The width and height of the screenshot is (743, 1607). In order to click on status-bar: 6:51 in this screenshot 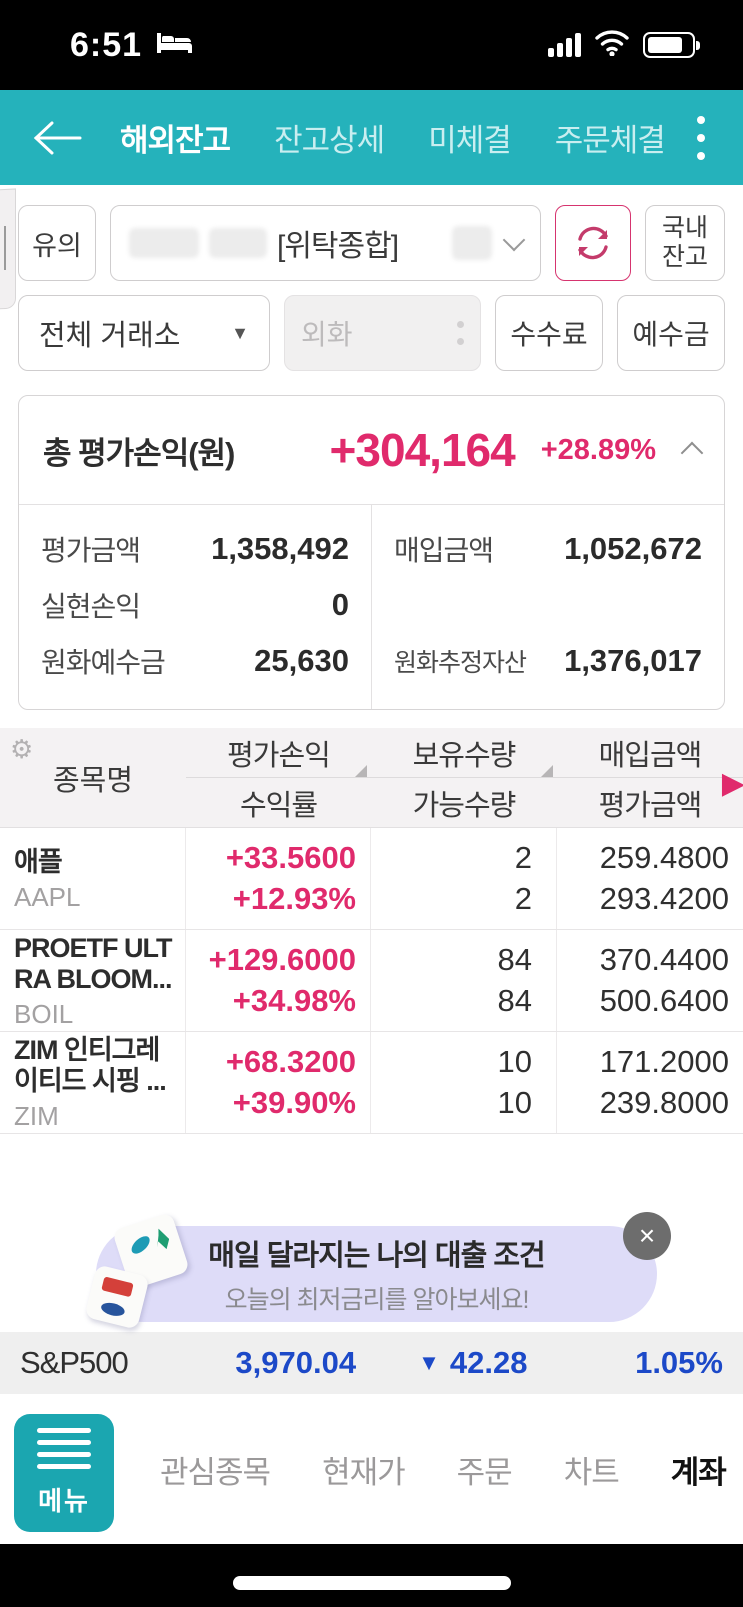, I will do `click(371, 45)`.